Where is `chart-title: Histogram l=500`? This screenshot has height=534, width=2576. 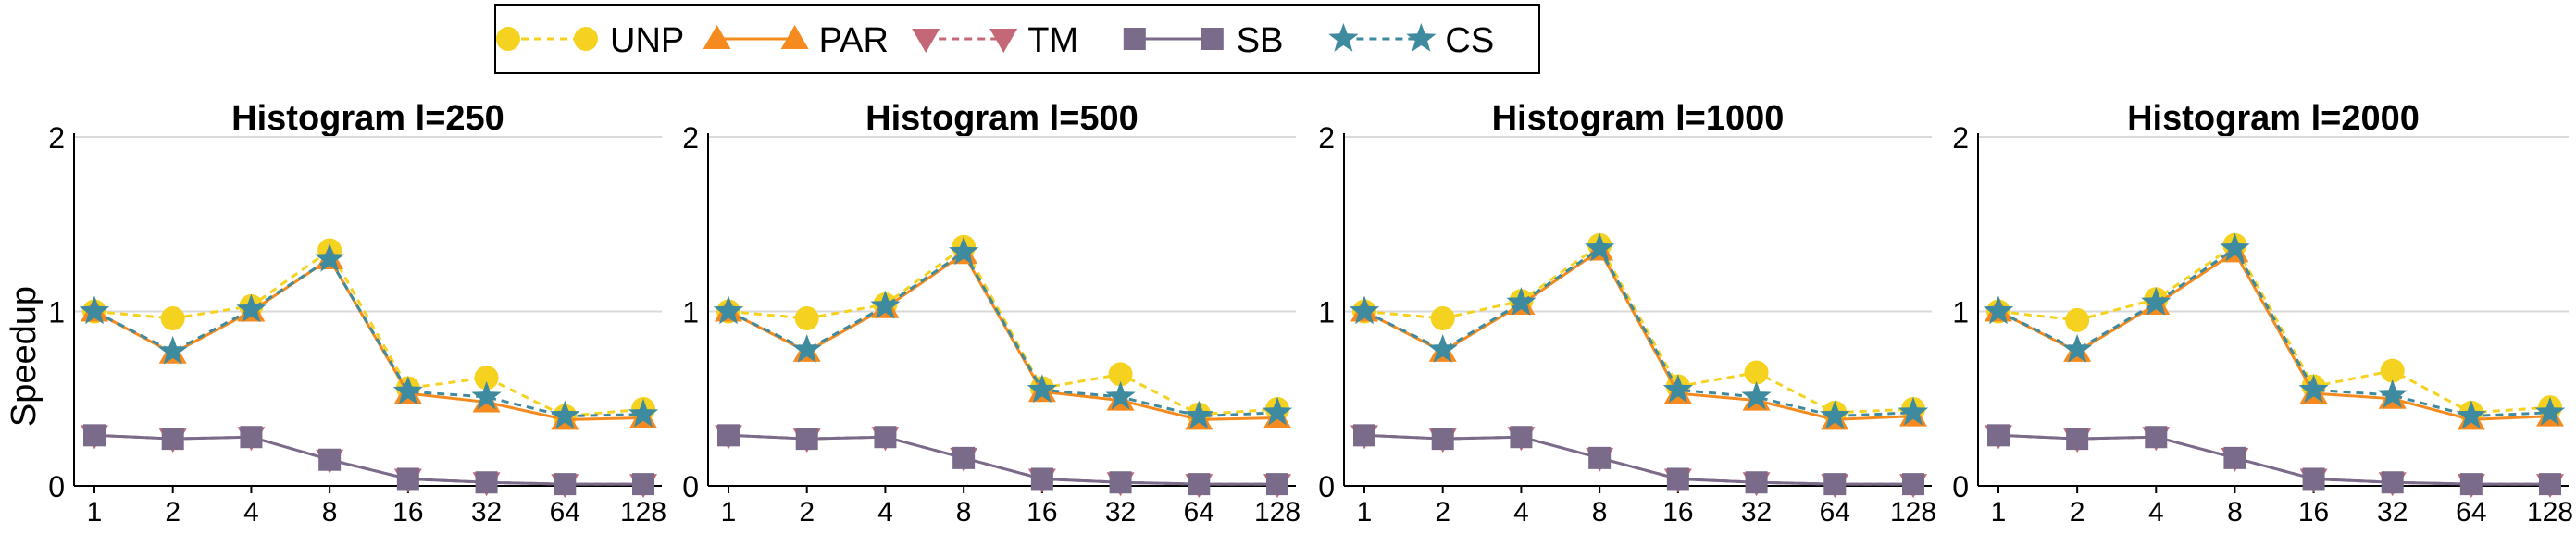 chart-title: Histogram l=500 is located at coordinates (1002, 118).